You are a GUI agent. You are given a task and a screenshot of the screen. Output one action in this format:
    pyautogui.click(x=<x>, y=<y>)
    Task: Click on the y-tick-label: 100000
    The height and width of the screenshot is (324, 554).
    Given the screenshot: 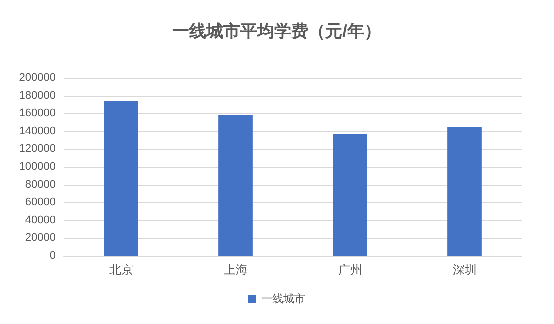 What is the action you would take?
    pyautogui.click(x=37, y=167)
    